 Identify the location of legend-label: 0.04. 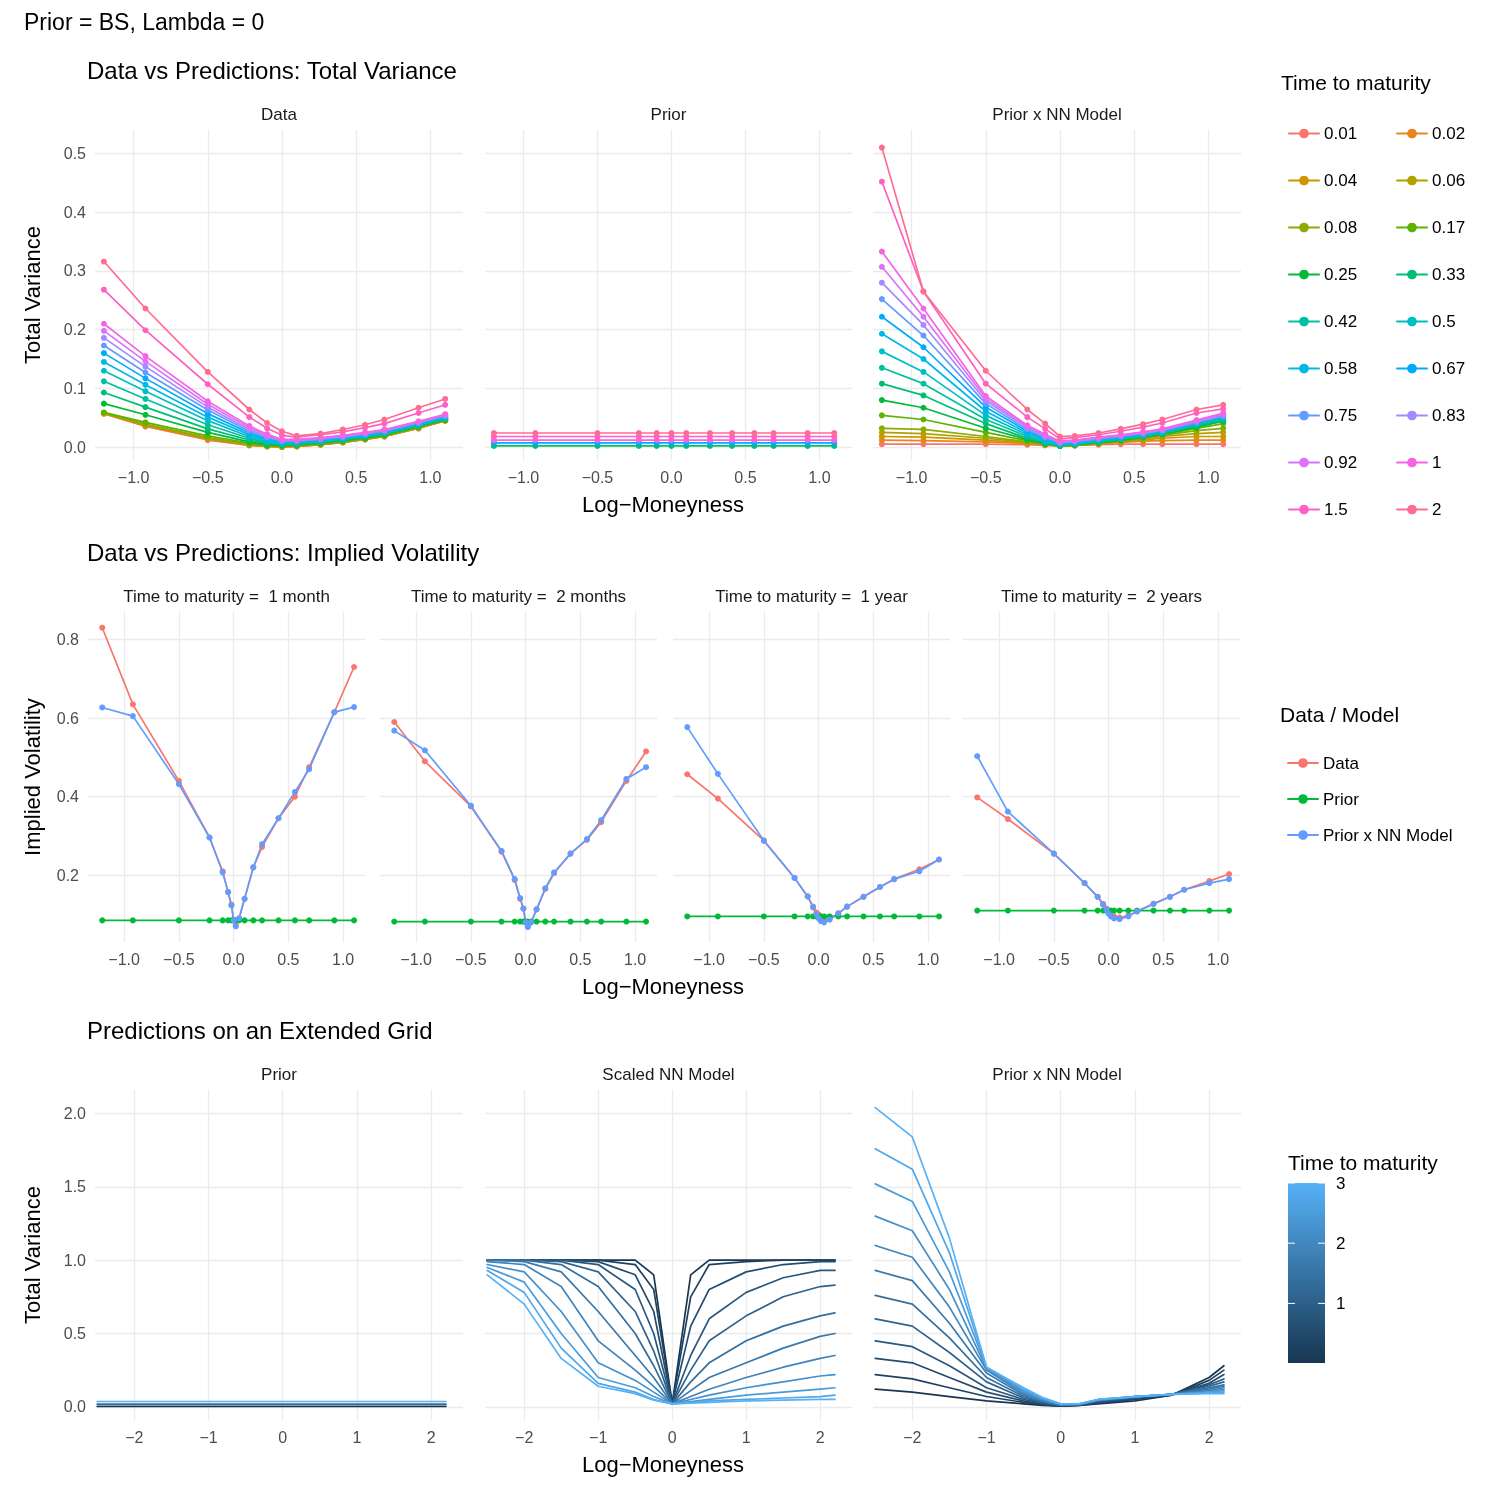
(1341, 180).